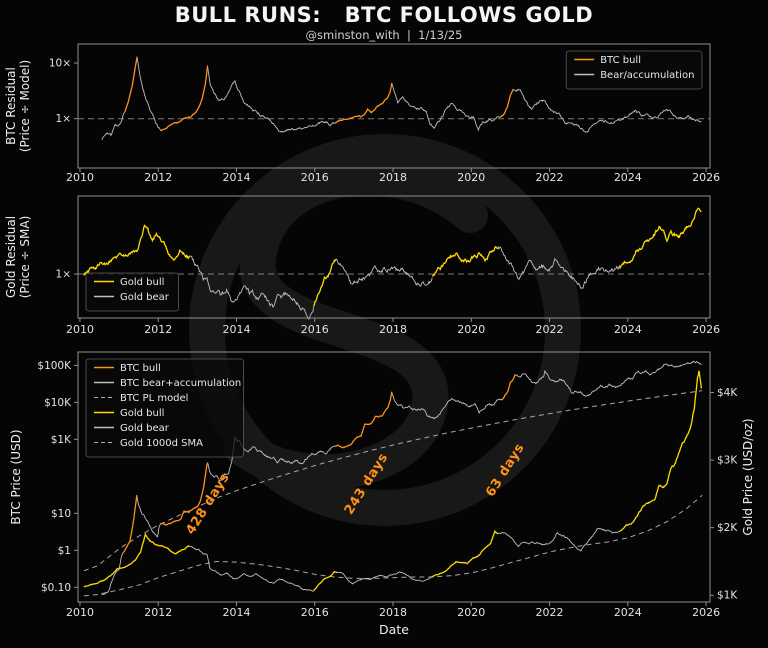 This screenshot has height=648, width=768. What do you see at coordinates (180, 383) in the screenshot?
I see `legend-item-label: BTC bear+accumulation` at bounding box center [180, 383].